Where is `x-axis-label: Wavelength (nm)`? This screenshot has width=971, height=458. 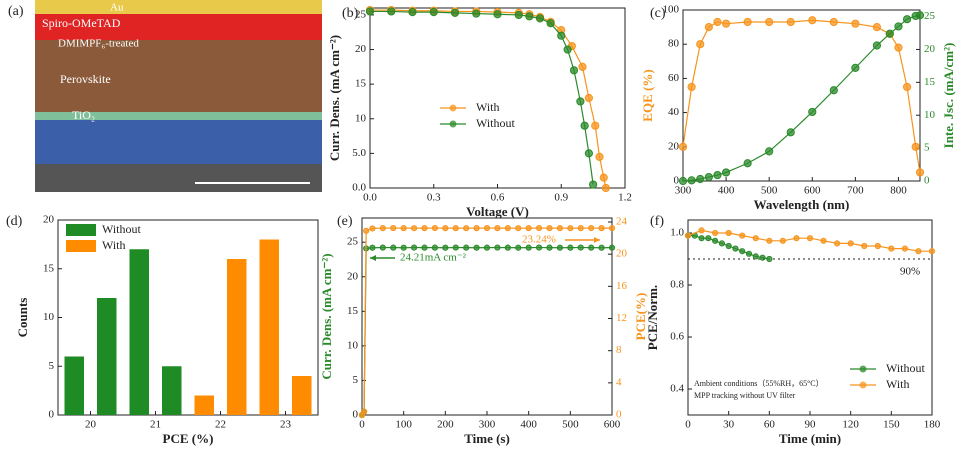
x-axis-label: Wavelength (nm) is located at coordinates (802, 204).